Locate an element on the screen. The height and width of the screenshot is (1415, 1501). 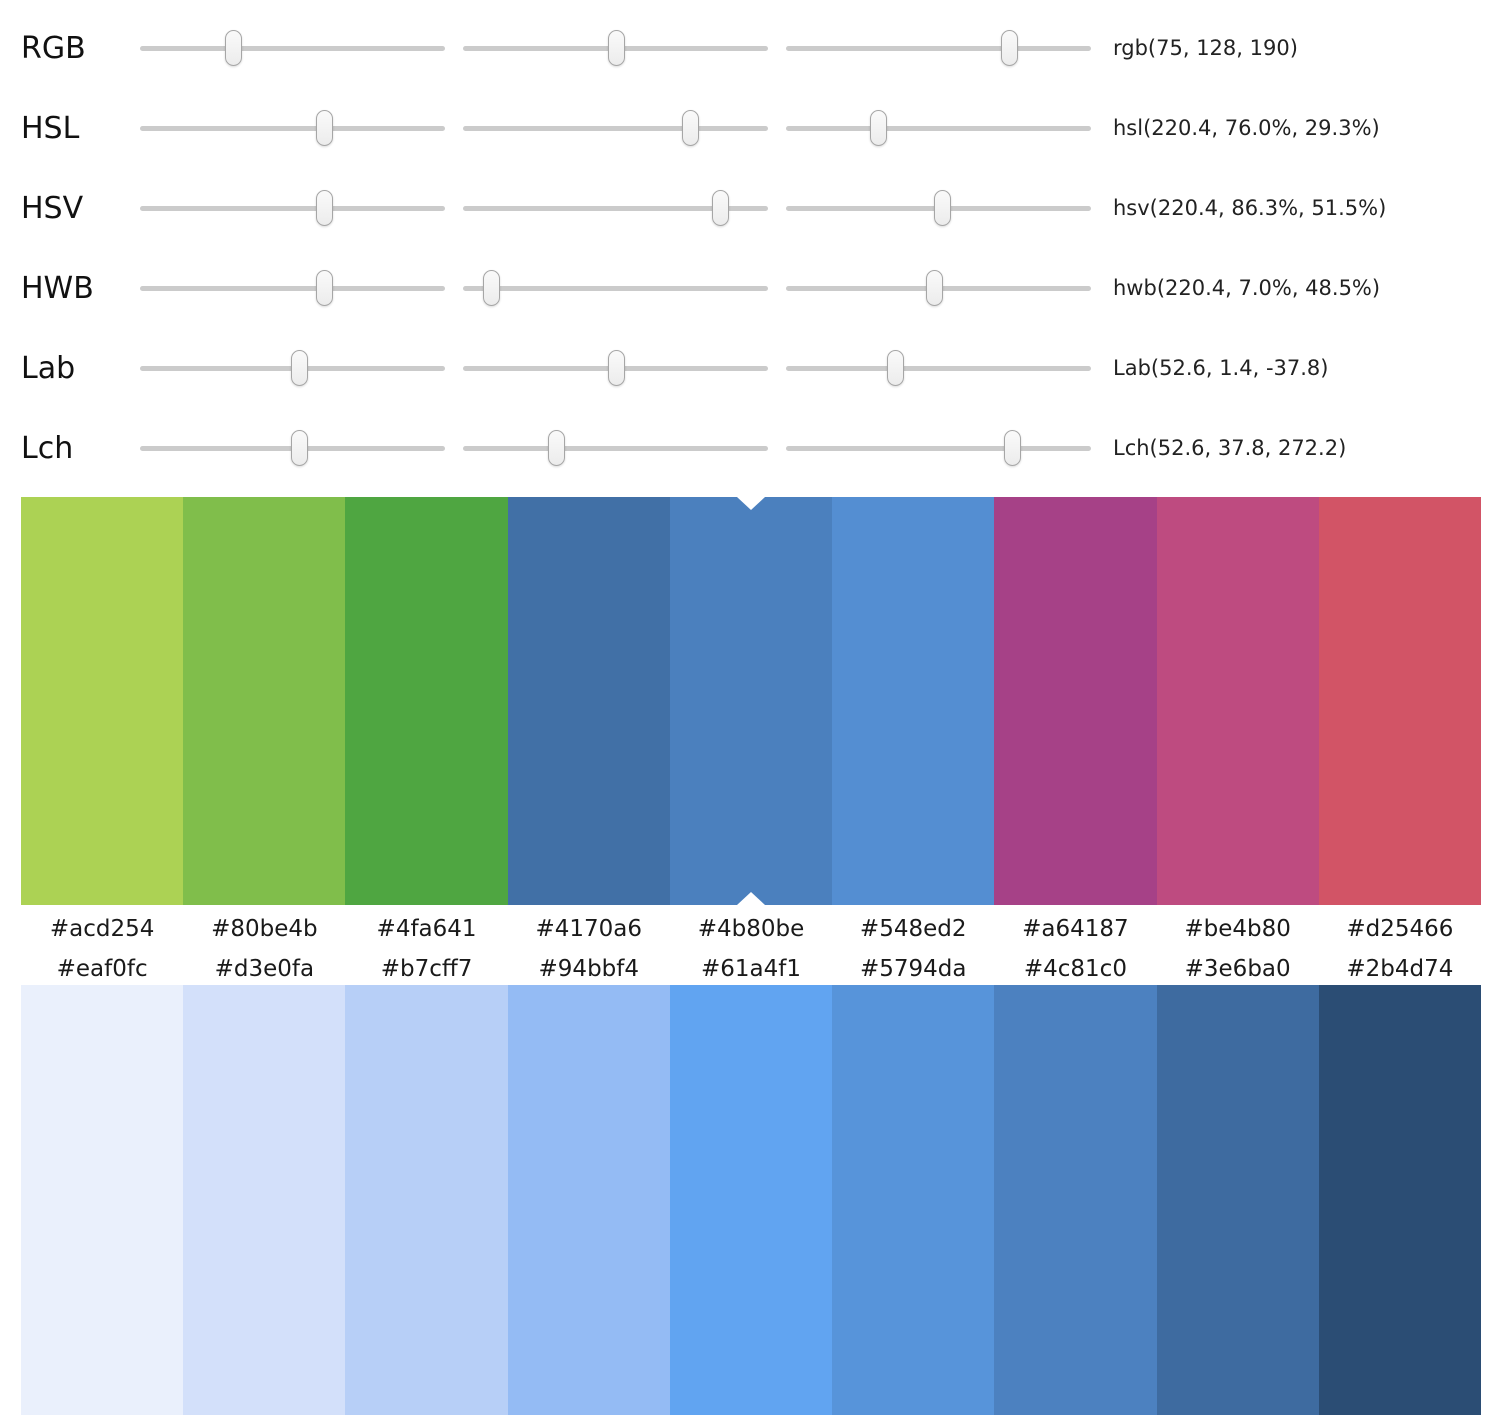
hwb-value-readout: hwb(220.4, 7.0%, 48.5%) is located at coordinates (1247, 288).